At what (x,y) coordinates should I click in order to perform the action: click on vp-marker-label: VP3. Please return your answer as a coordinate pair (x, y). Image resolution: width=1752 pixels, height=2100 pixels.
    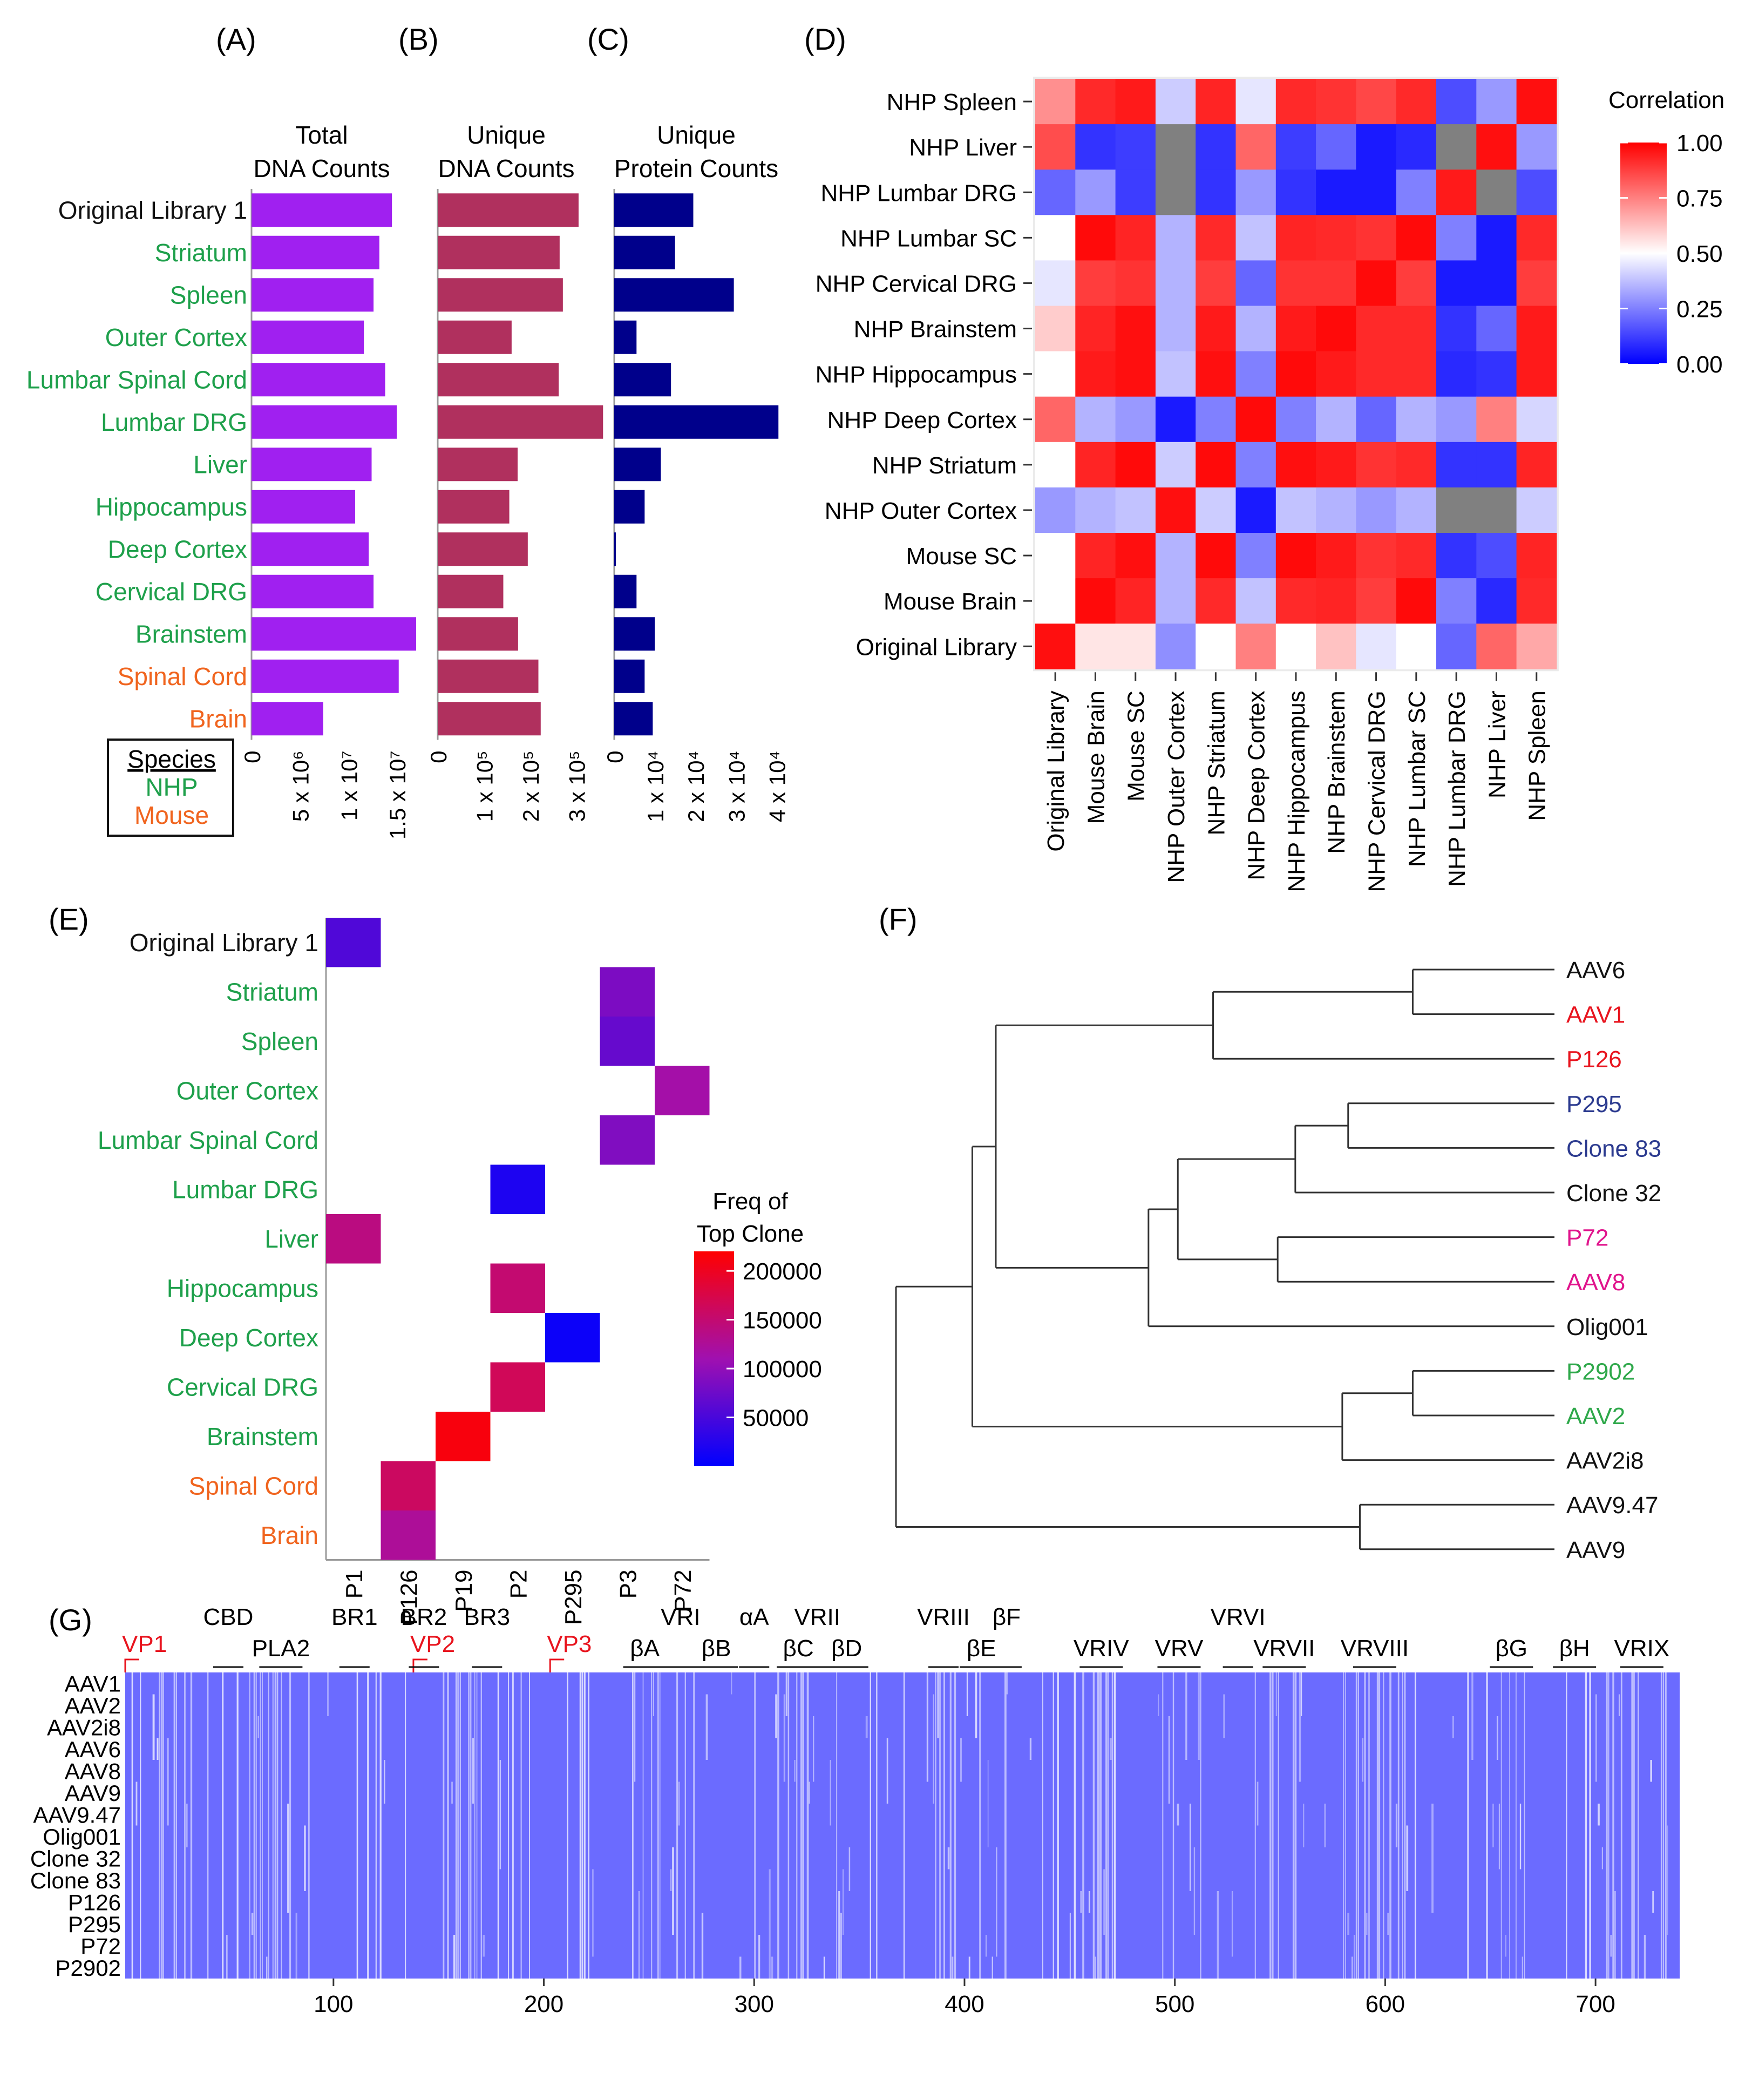
    Looking at the image, I should click on (569, 1644).